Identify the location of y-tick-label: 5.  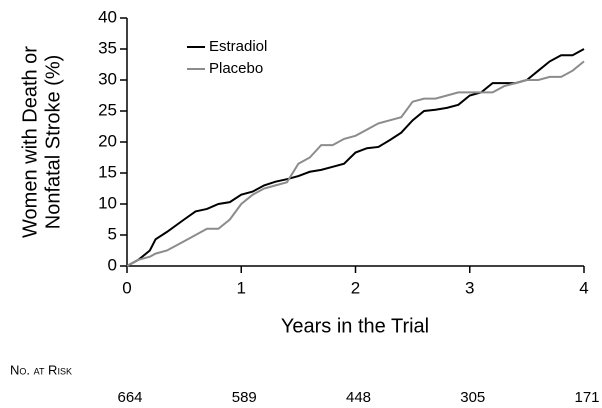
(112, 233).